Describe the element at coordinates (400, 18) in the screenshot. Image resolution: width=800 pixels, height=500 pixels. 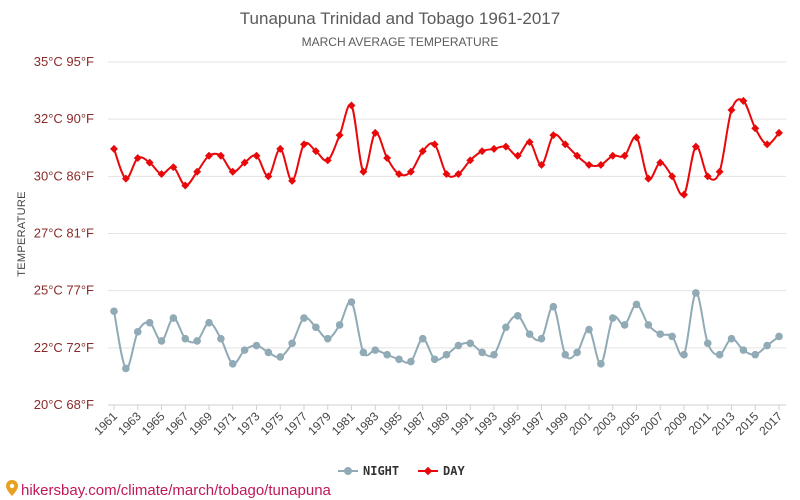
I see `chart-title: Tunapuna Trinidad and Tobago 1961-2017` at that location.